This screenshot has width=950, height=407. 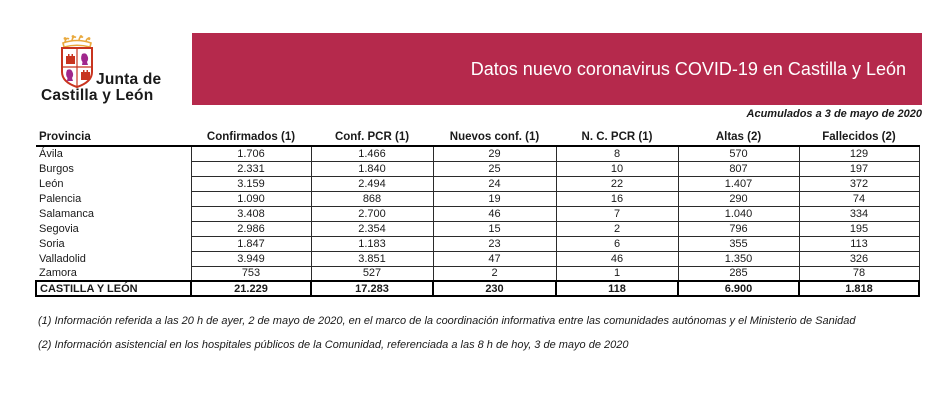 What do you see at coordinates (834, 114) in the screenshot?
I see `accumulated-date-label: Acumulados a 3 de mayo de 2020` at bounding box center [834, 114].